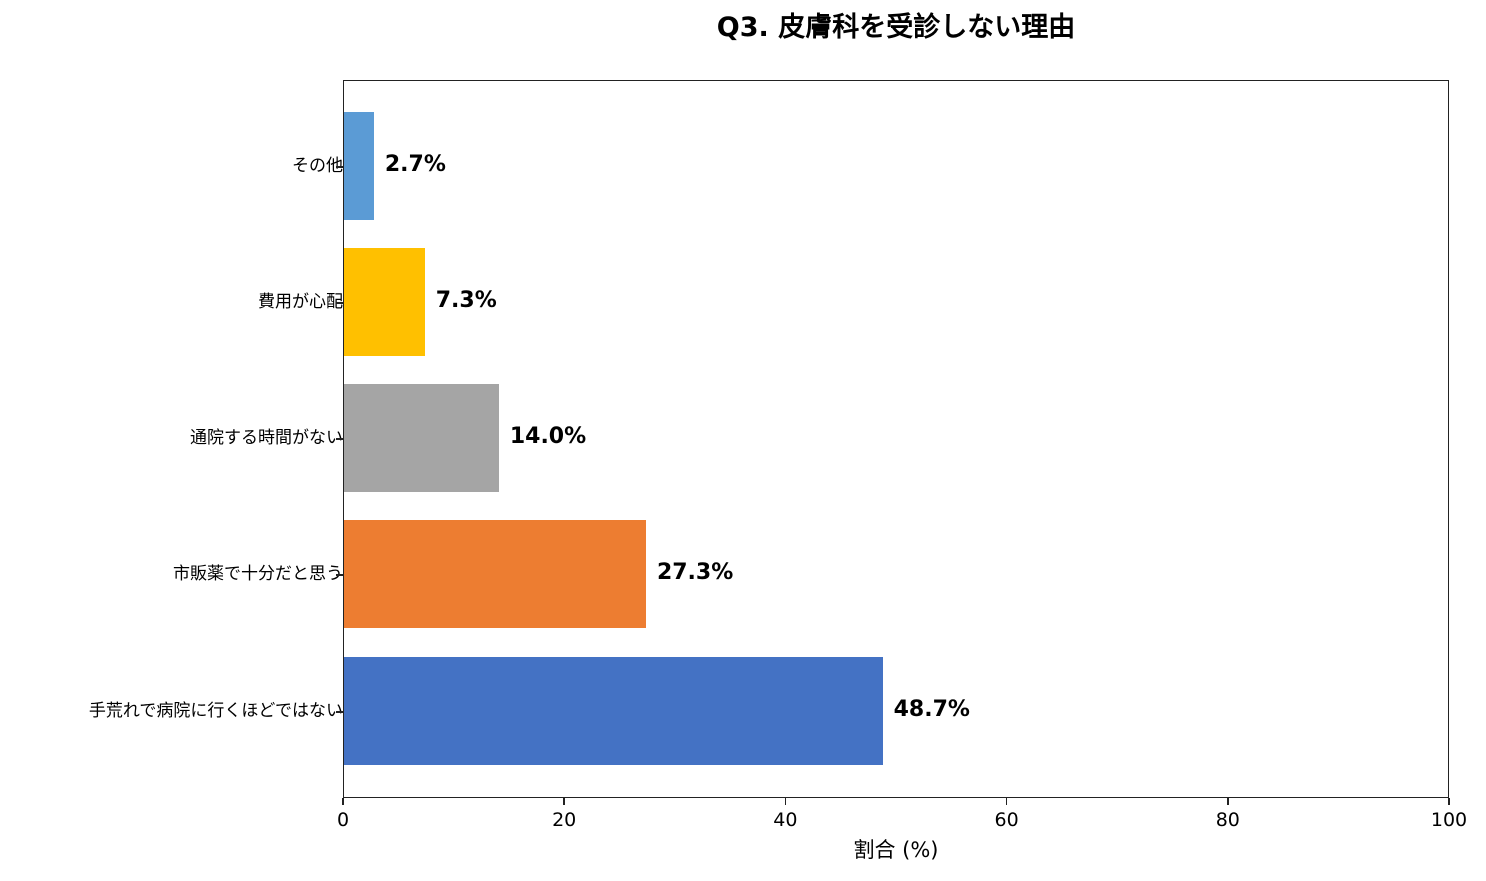 The width and height of the screenshot is (1486, 881). What do you see at coordinates (300, 302) in the screenshot?
I see `y-tick-label: 費用が心配` at bounding box center [300, 302].